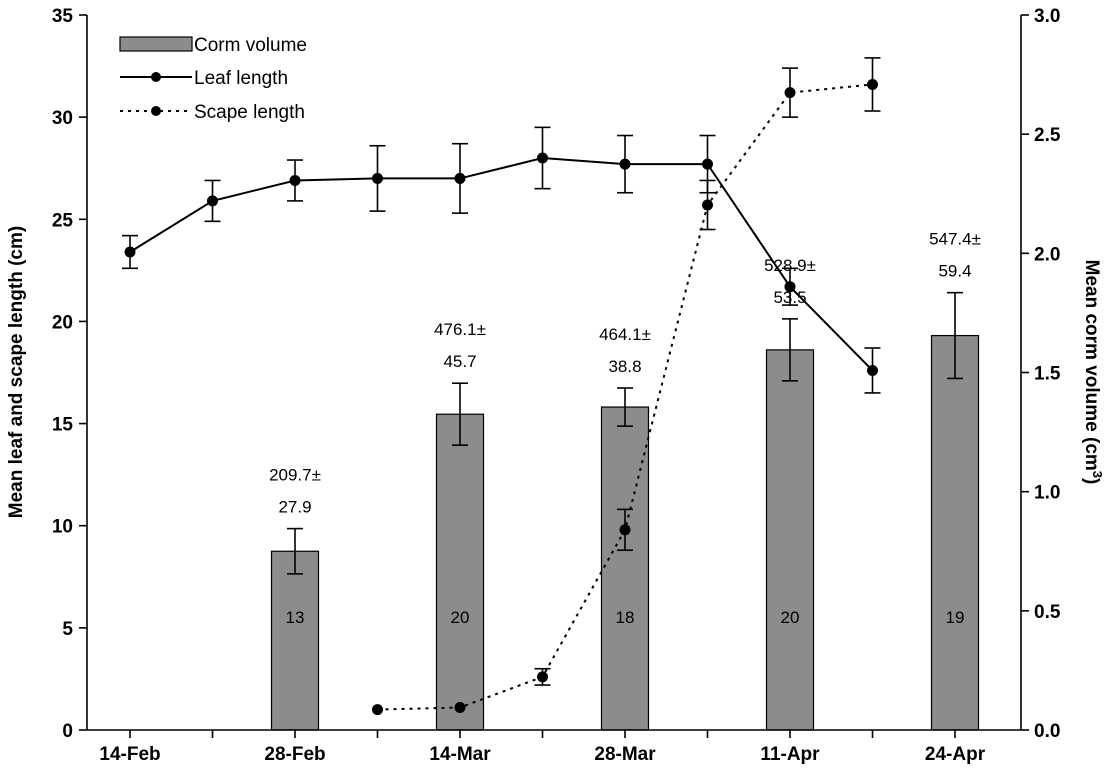 The width and height of the screenshot is (1105, 779). I want to click on sample-count-label: 18, so click(625, 617).